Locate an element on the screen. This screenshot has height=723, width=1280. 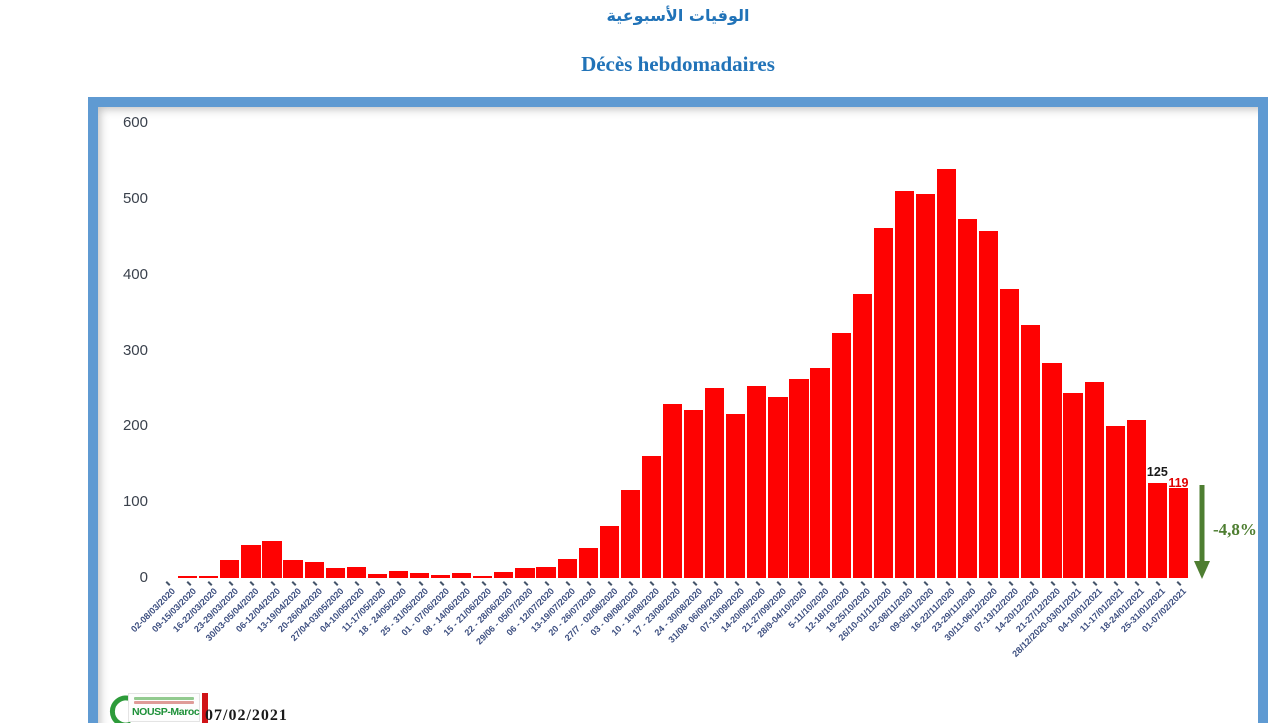
crescent-icon is located at coordinates (120, 709).